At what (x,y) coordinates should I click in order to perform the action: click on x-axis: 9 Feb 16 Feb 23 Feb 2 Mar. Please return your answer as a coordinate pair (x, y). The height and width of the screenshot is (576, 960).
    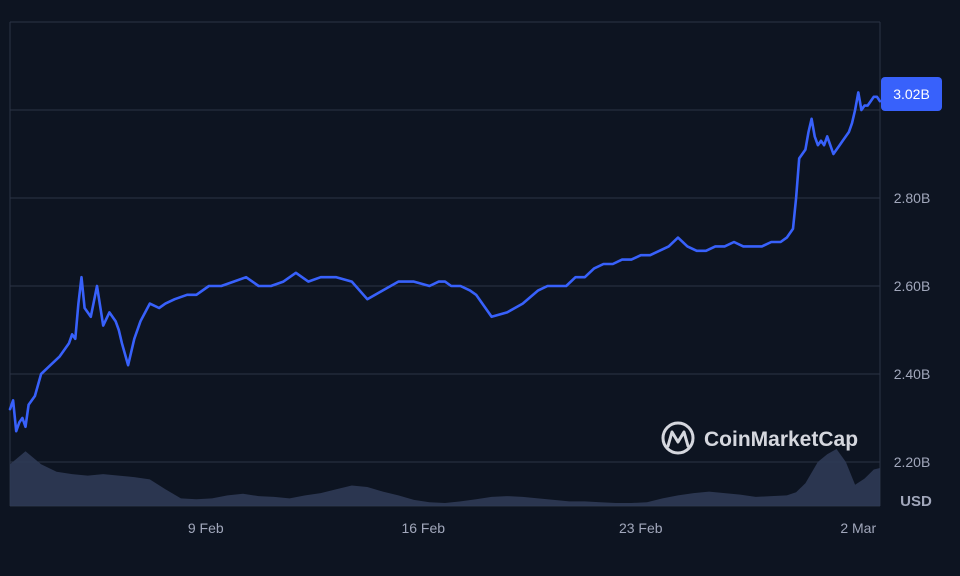
    Looking at the image, I should click on (532, 528).